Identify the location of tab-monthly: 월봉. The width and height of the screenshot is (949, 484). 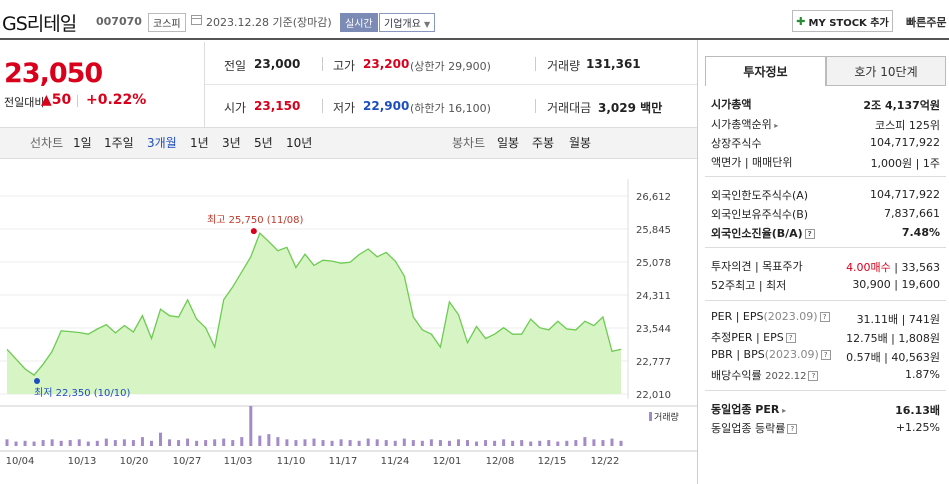
(580, 143).